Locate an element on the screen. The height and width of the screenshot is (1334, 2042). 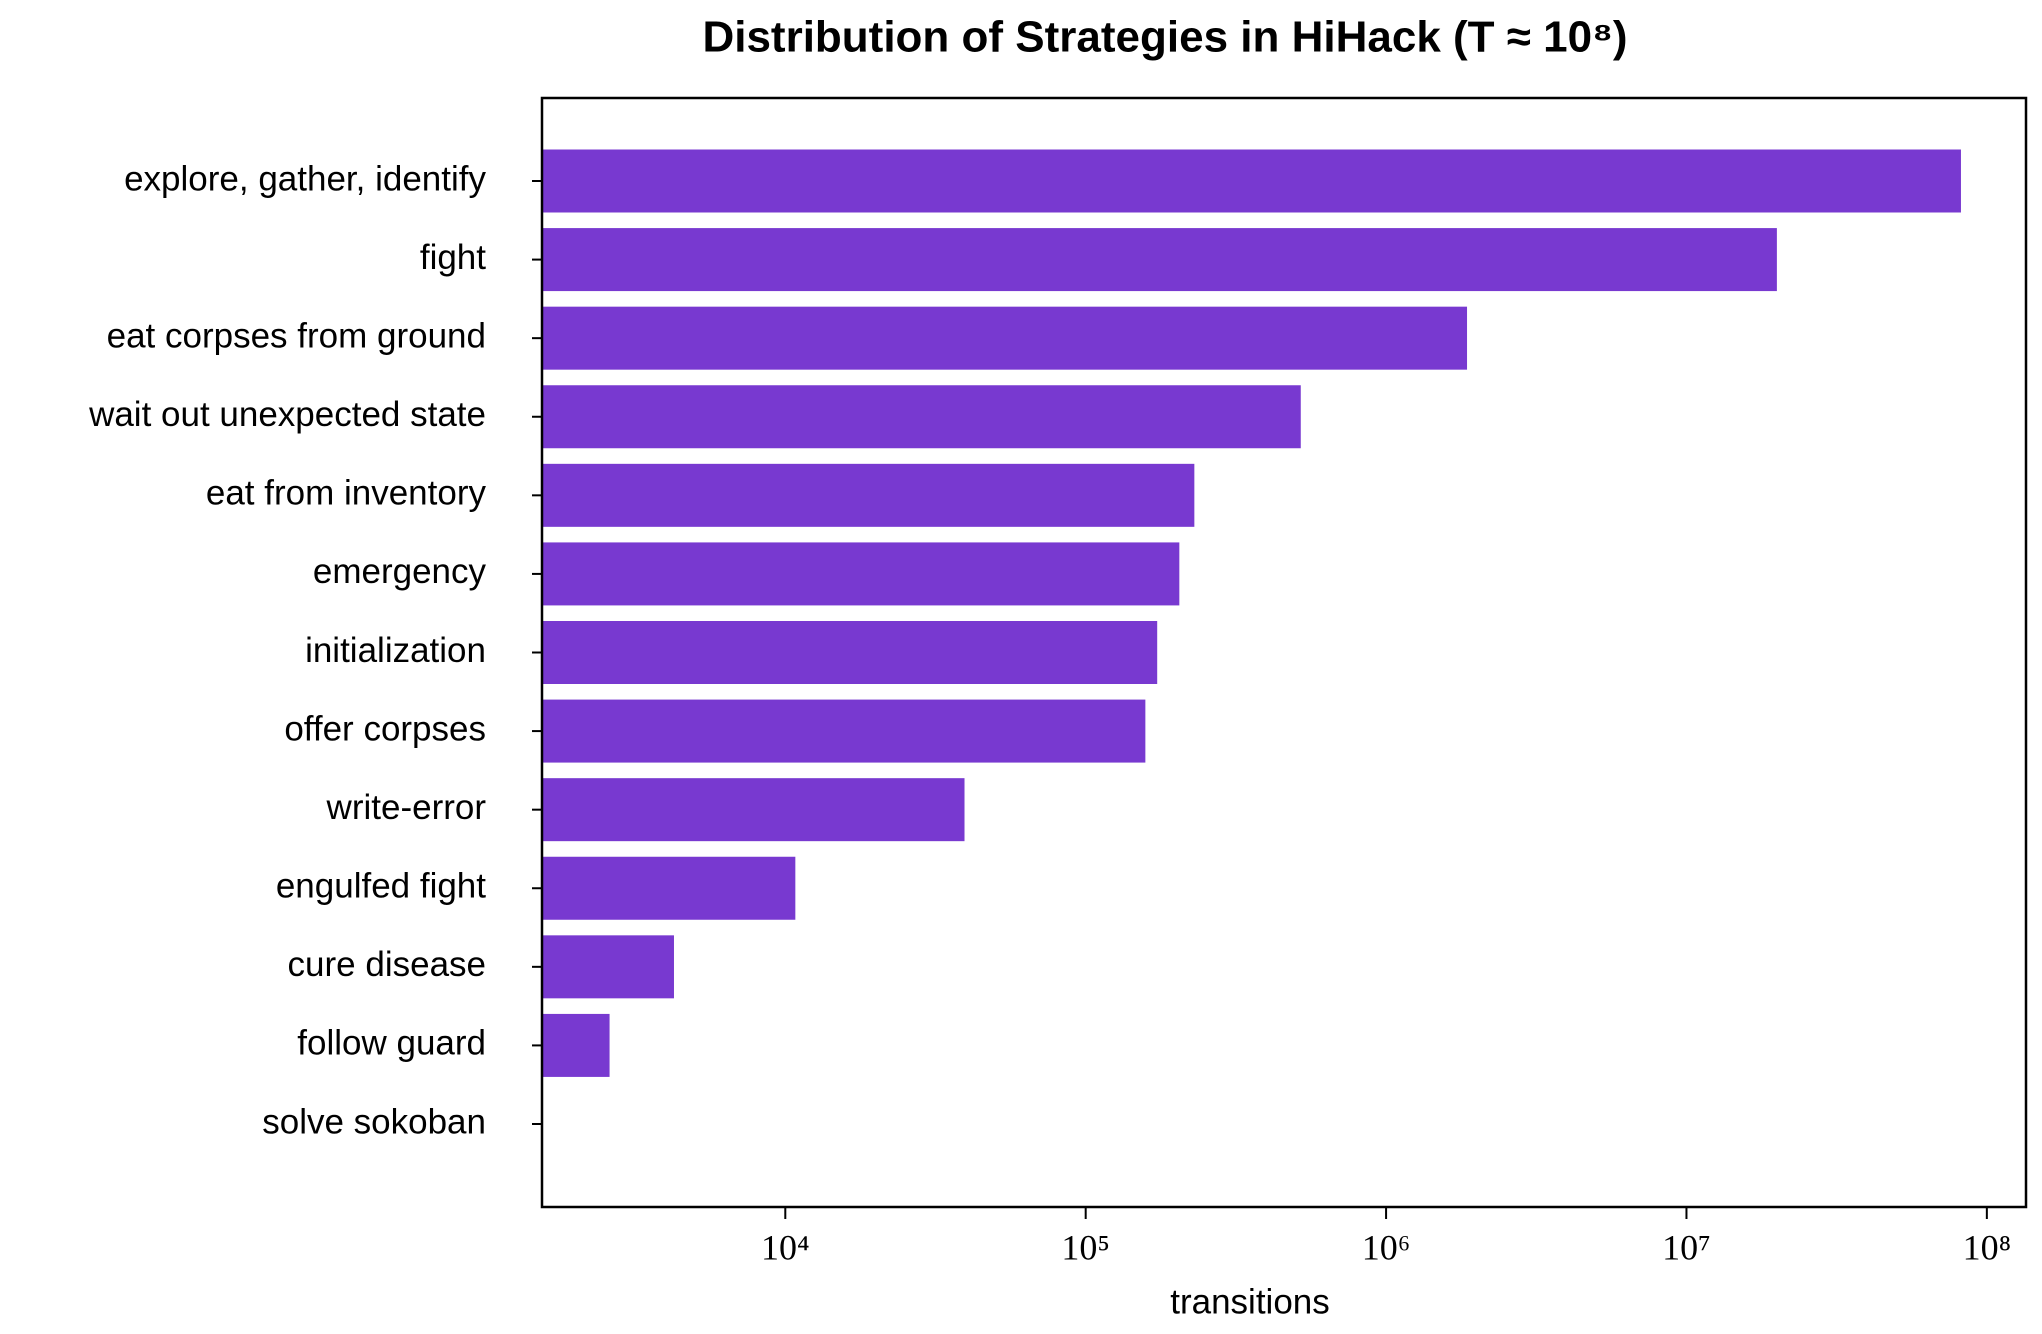
y-tick-label: wait out unexpected state is located at coordinates (287, 414).